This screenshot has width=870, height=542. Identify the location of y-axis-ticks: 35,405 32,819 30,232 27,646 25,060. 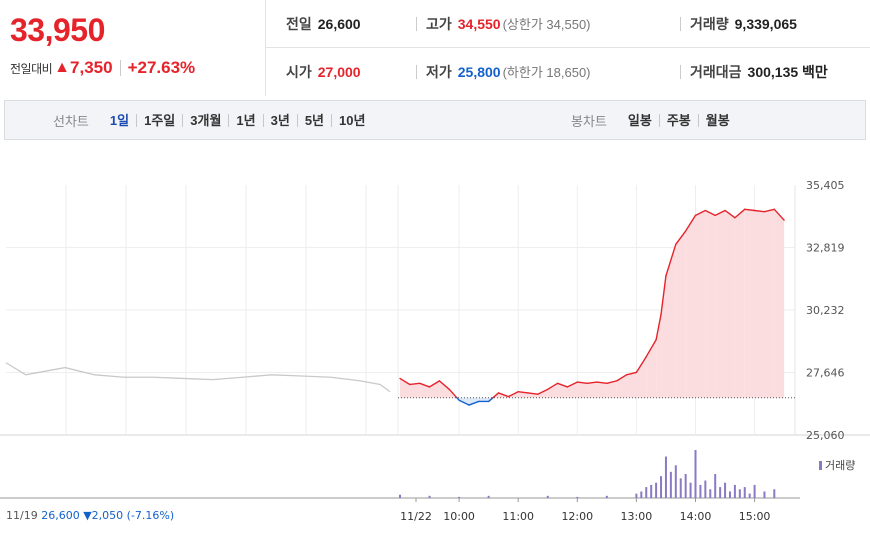
(825, 310).